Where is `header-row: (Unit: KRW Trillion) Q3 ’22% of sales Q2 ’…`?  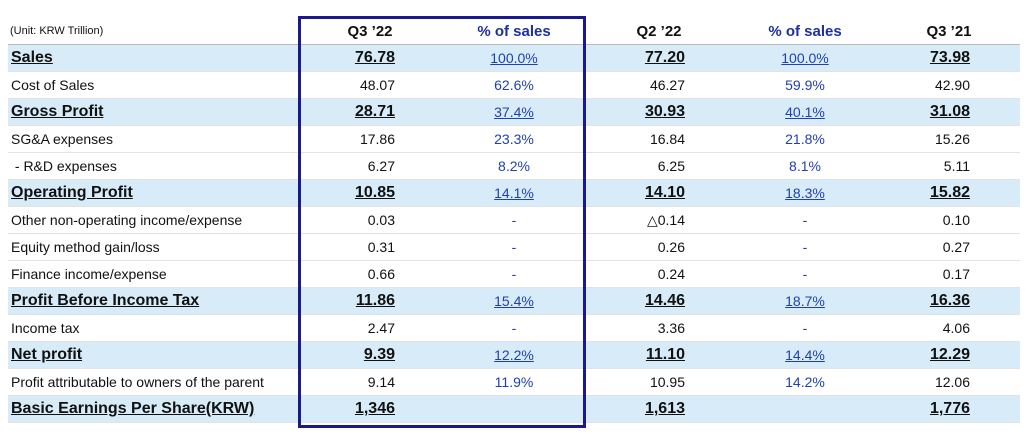 header-row: (Unit: KRW Trillion) Q3 ’22% of sales Q2 ’… is located at coordinates (514, 31).